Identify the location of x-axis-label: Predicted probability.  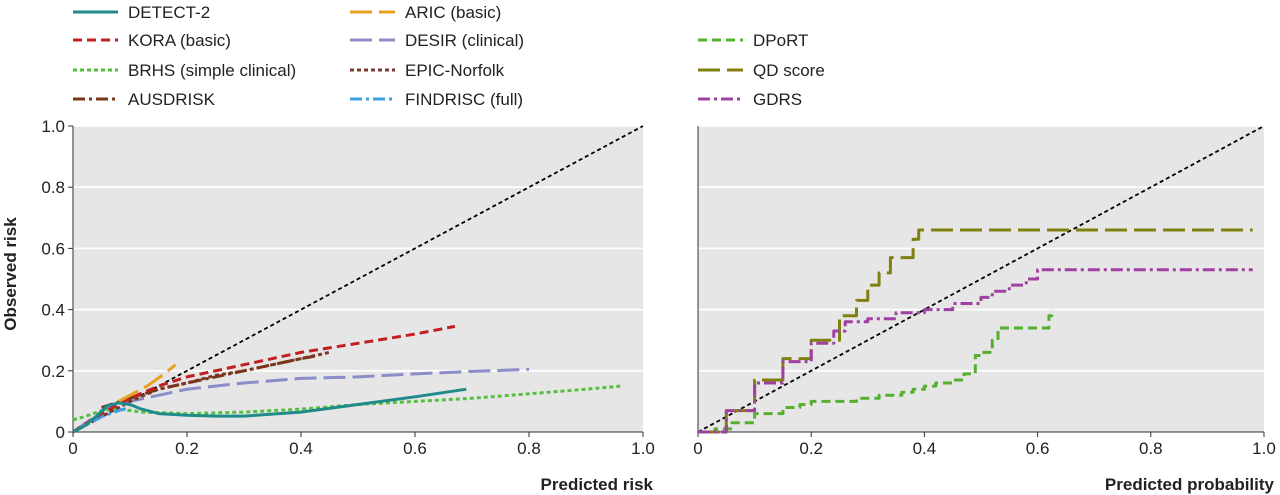
(1190, 484).